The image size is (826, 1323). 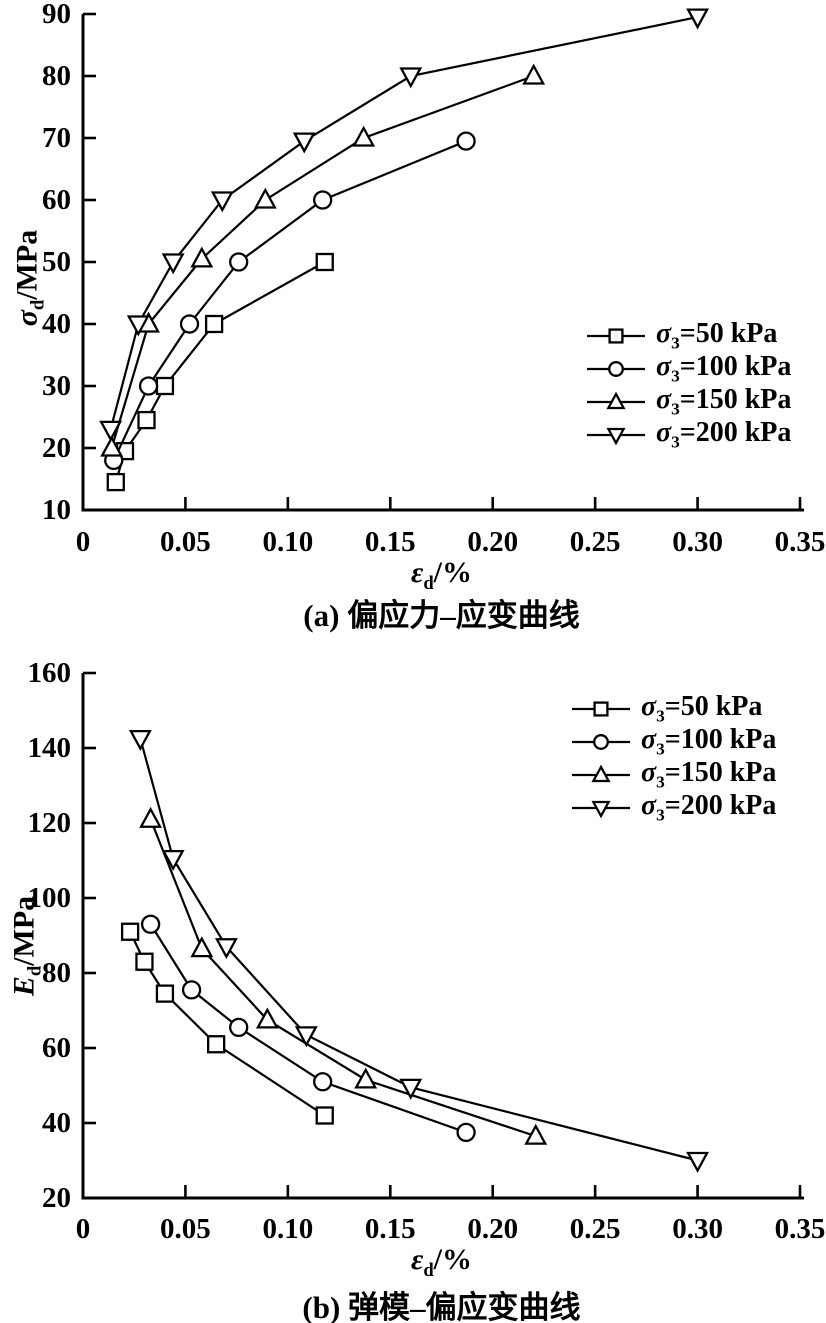 I want to click on y-tick-label: 10, so click(x=56, y=510).